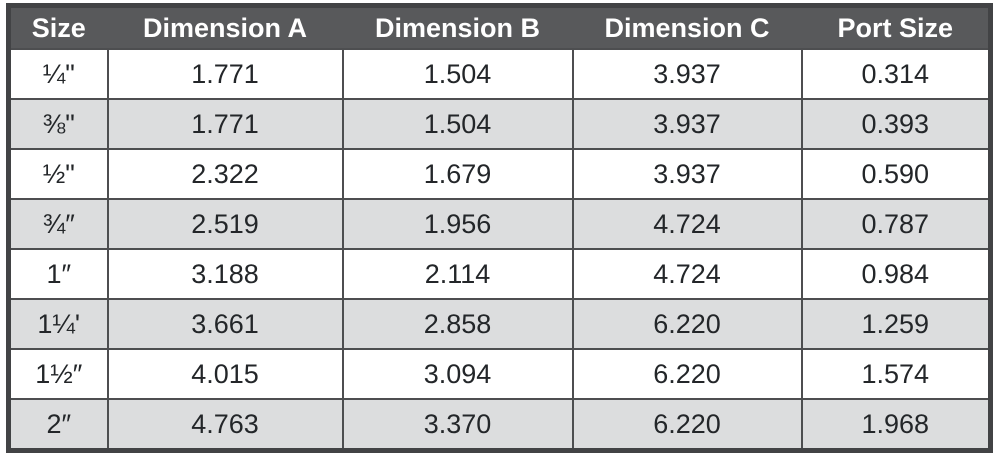 Image resolution: width=994 pixels, height=469 pixels. What do you see at coordinates (896, 425) in the screenshot?
I see `port-size-cell: 1.968` at bounding box center [896, 425].